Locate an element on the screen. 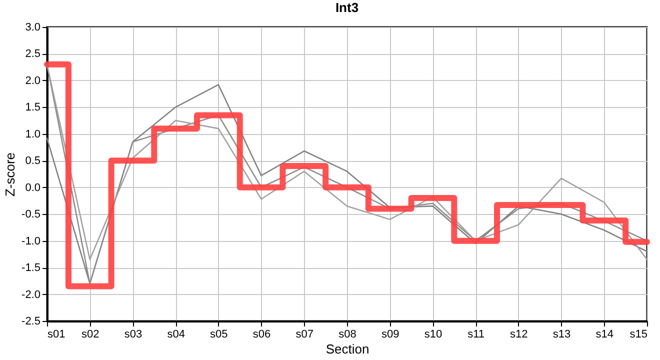  x-tick-label: s05 is located at coordinates (219, 334).